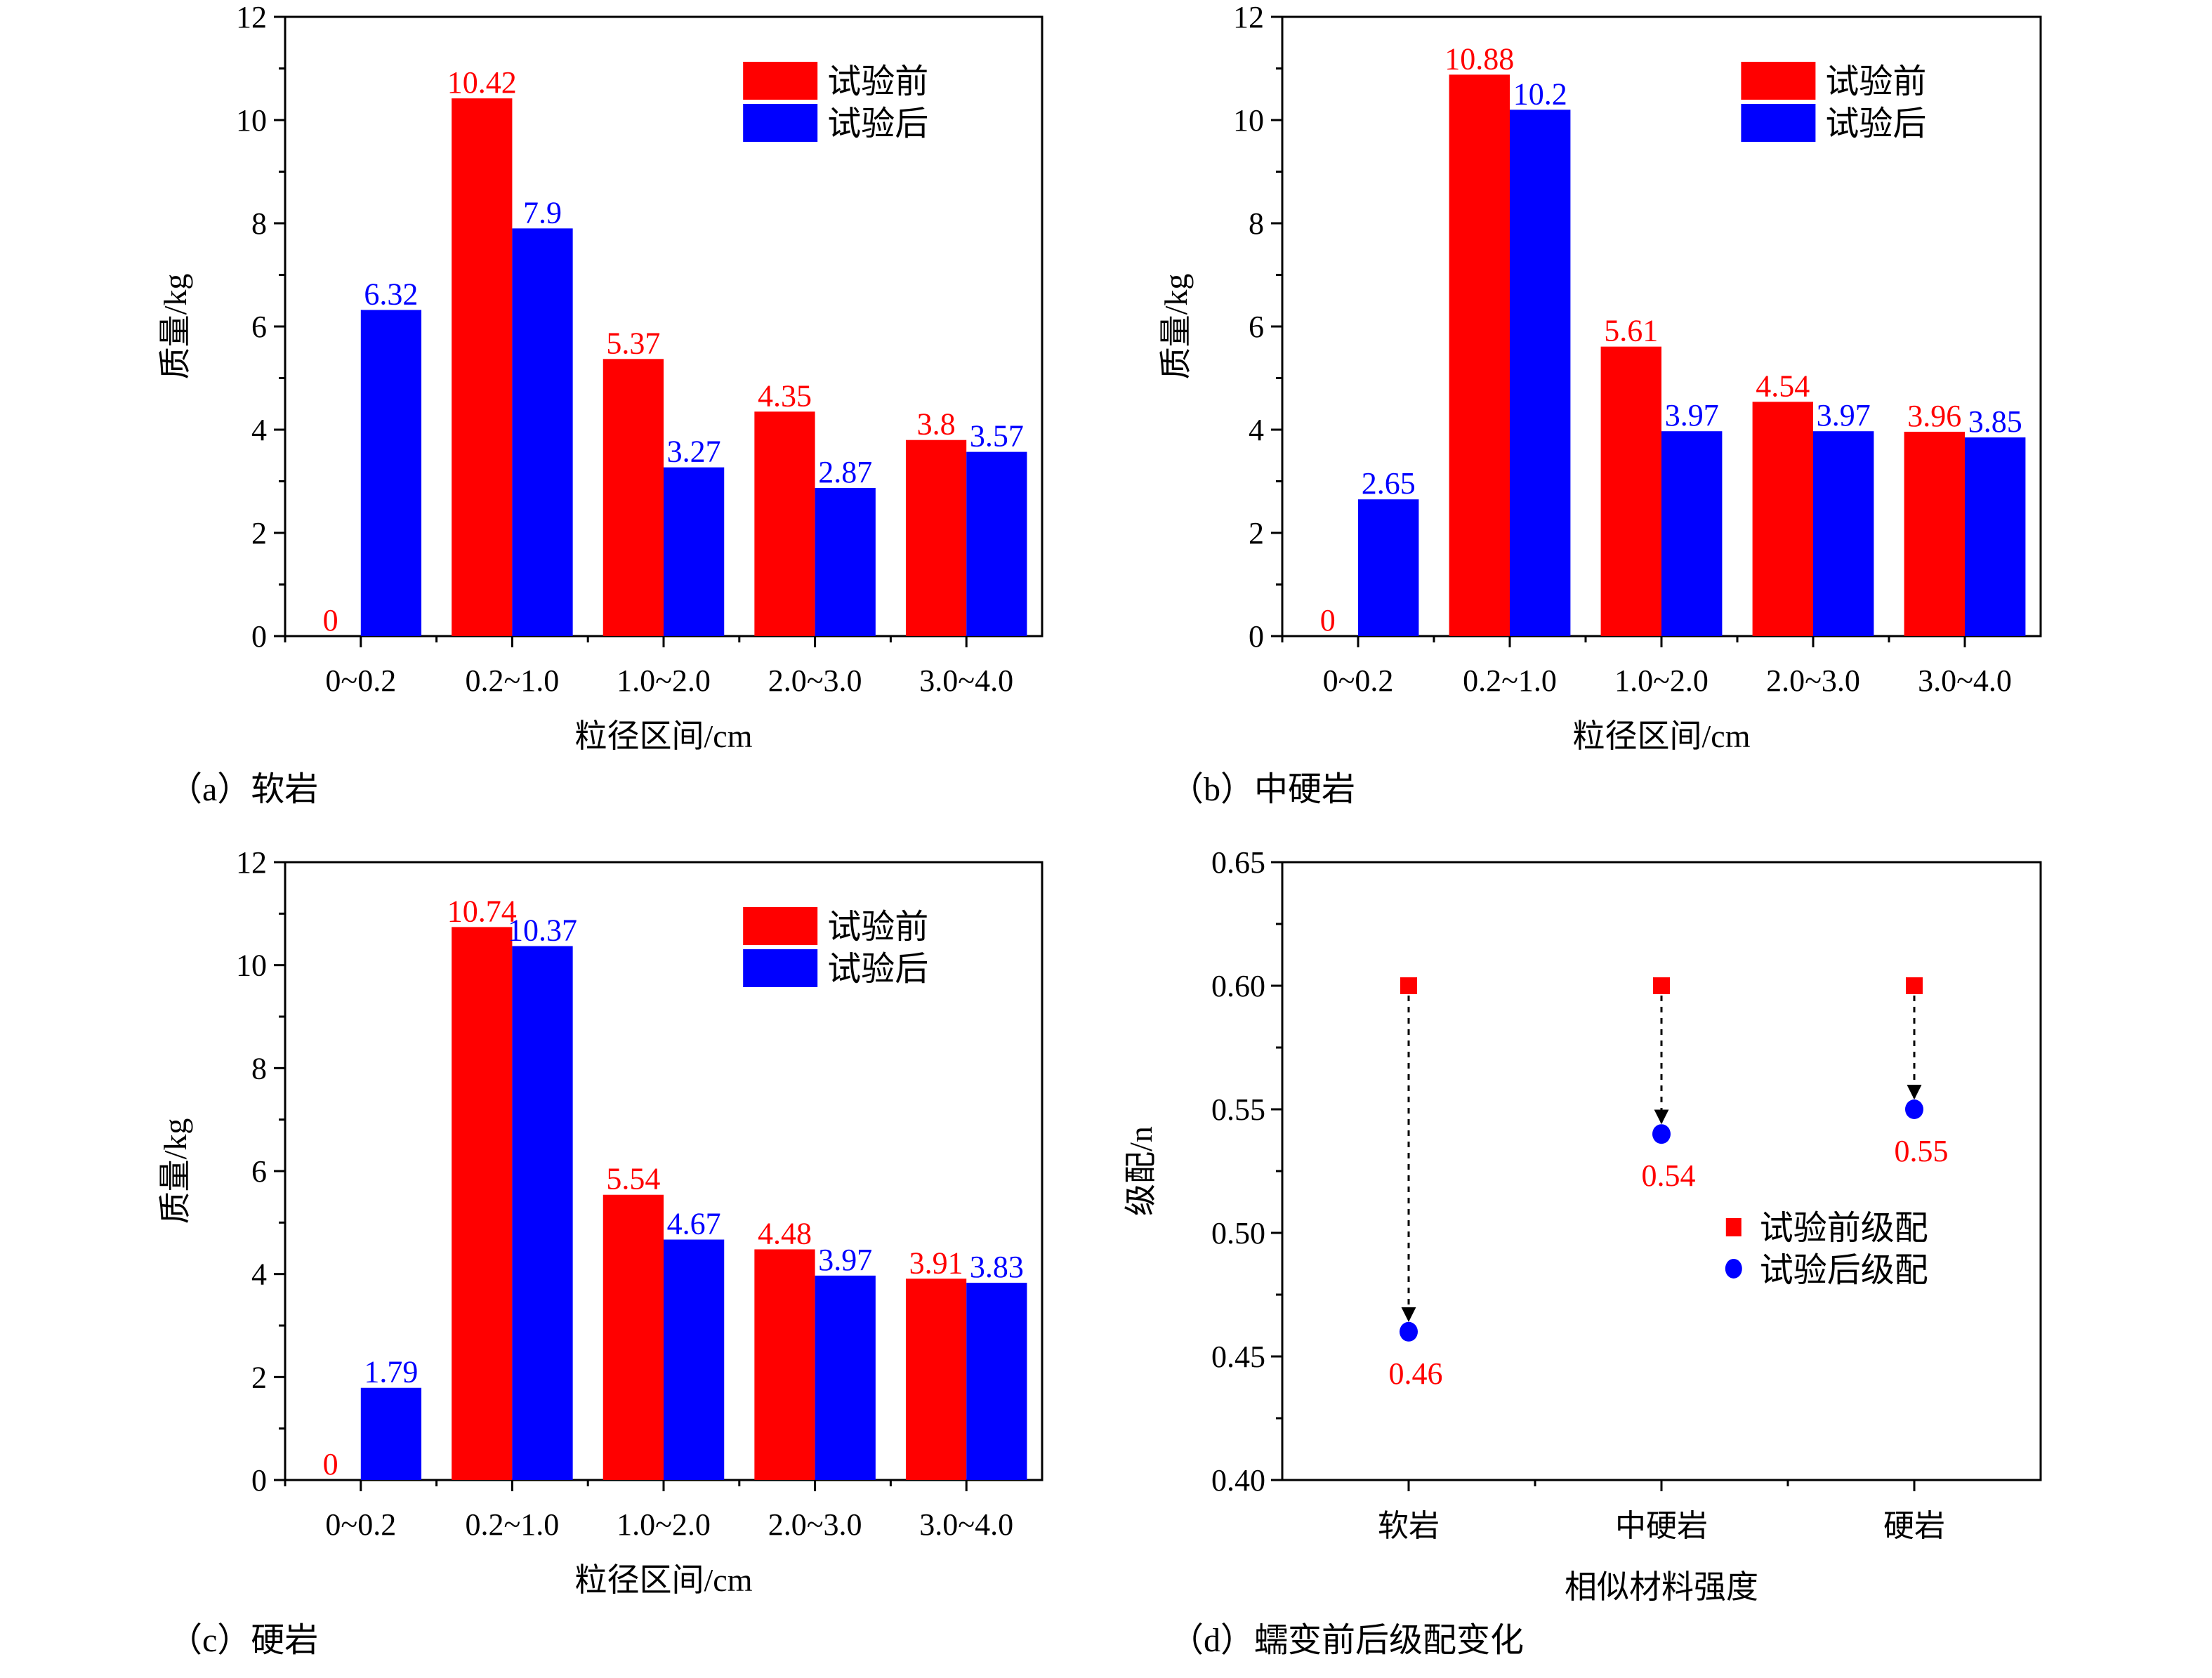  Describe the element at coordinates (243, 789) in the screenshot. I see `panel-caption: （a）软岩` at that location.